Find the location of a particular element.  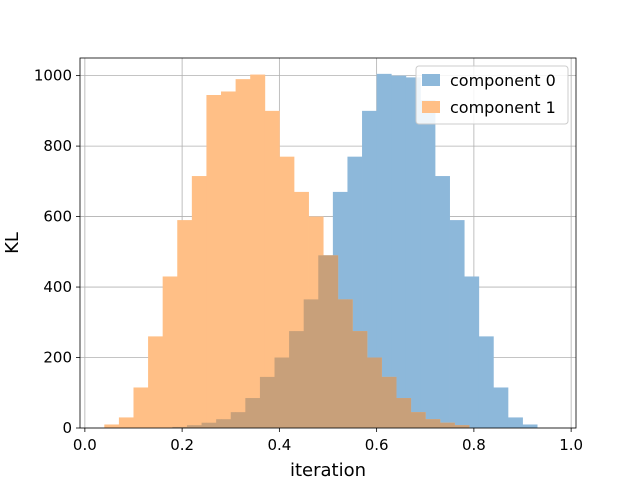

y-tick-label: 200 is located at coordinates (57, 358).